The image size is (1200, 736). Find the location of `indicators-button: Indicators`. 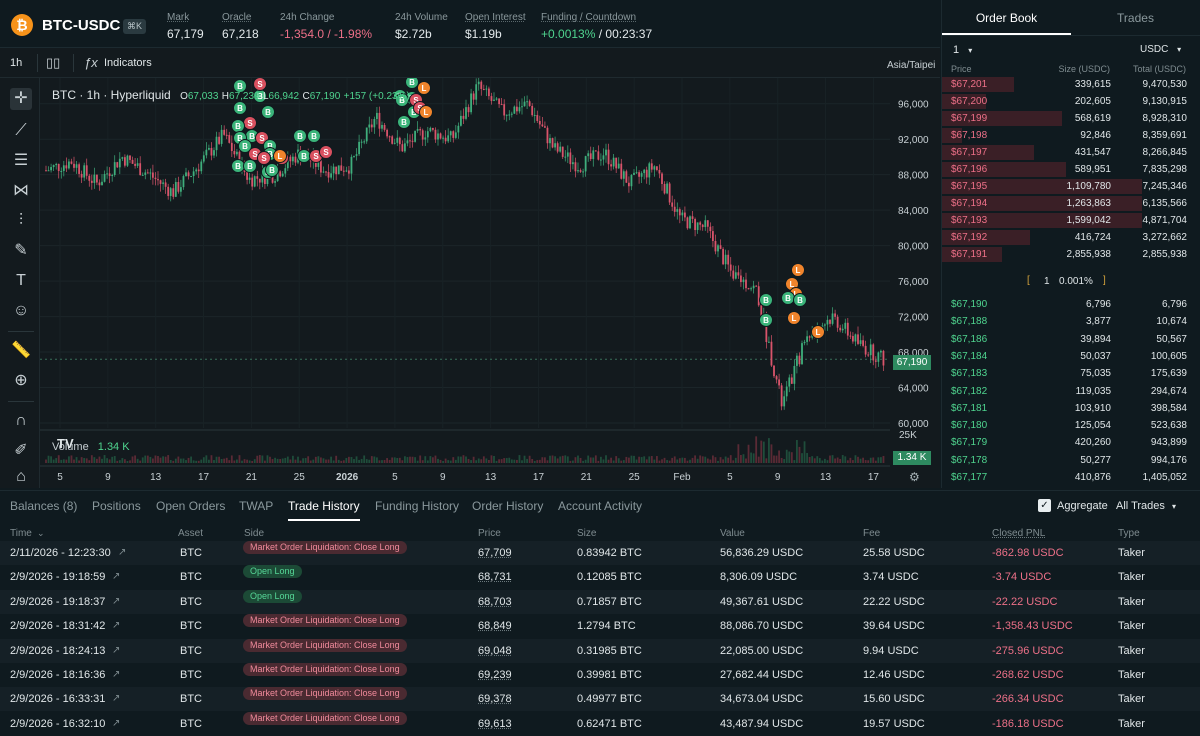

indicators-button: Indicators is located at coordinates (128, 63).